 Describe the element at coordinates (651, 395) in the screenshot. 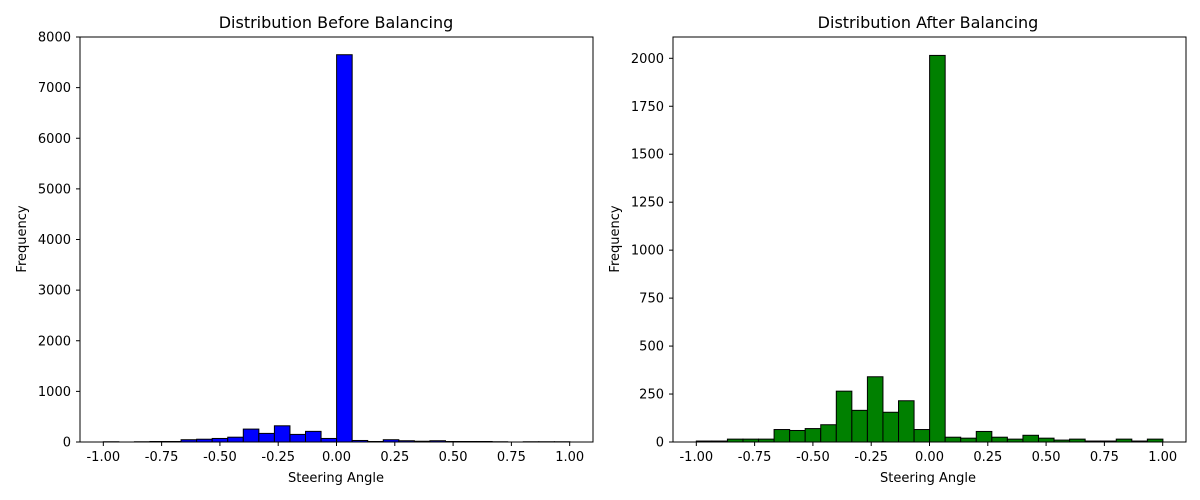

I see `y-tick-label: 250` at that location.